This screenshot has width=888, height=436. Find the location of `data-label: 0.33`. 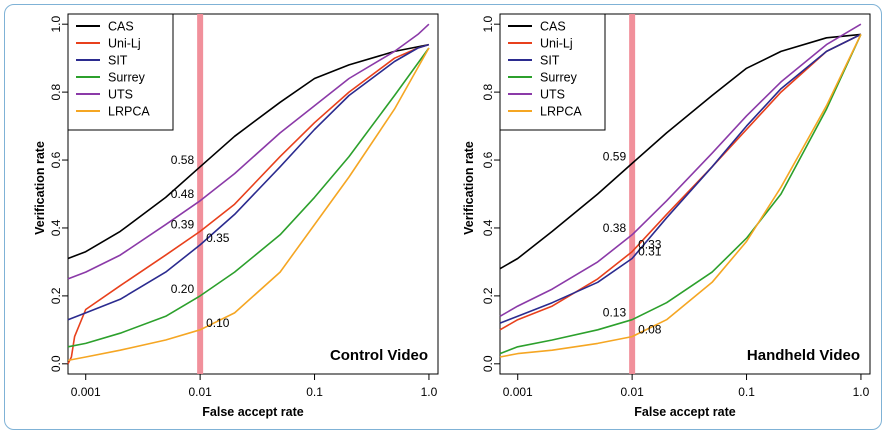

data-label: 0.33 is located at coordinates (650, 245).